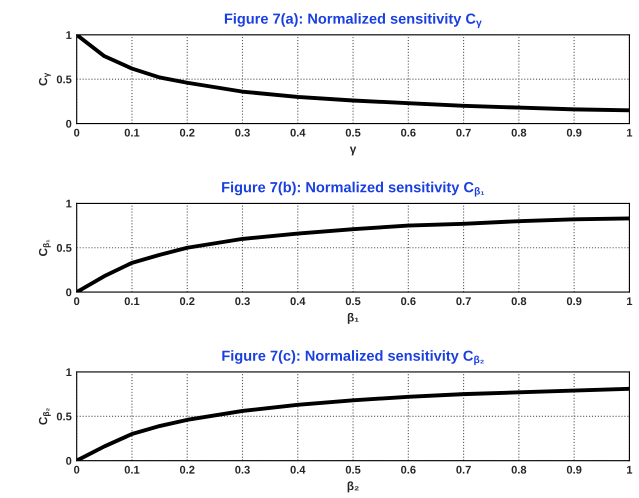 The image size is (639, 498). Describe the element at coordinates (353, 20) in the screenshot. I see `chart-title: Figure 7(a): Normalized sensitivity C$_{γ}$` at that location.